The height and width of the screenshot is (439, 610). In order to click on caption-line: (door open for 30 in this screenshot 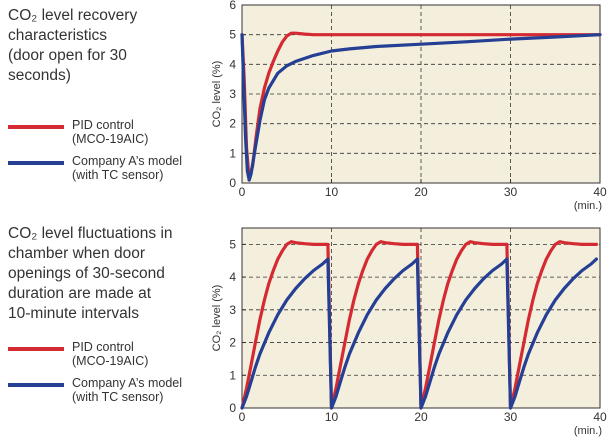, I will do `click(67, 55)`.